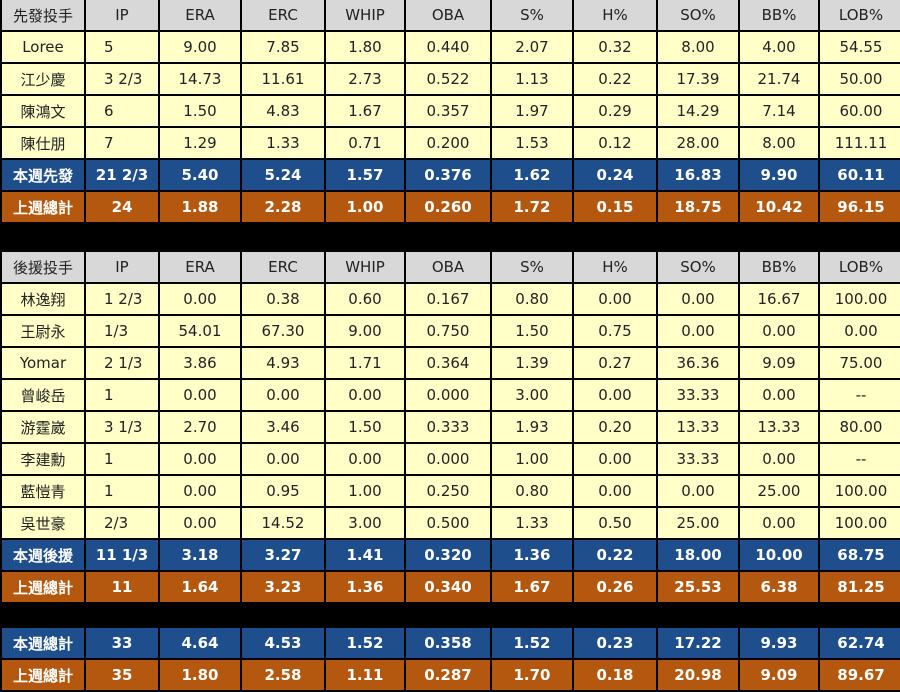 Image resolution: width=900 pixels, height=692 pixels. What do you see at coordinates (860, 676) in the screenshot?
I see `lob-pct-cell: 89.67` at bounding box center [860, 676].